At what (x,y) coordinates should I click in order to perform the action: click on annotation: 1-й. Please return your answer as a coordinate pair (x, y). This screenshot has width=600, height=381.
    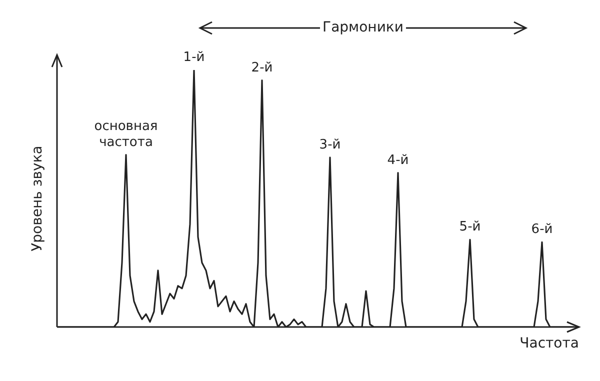
    Looking at the image, I should click on (194, 57).